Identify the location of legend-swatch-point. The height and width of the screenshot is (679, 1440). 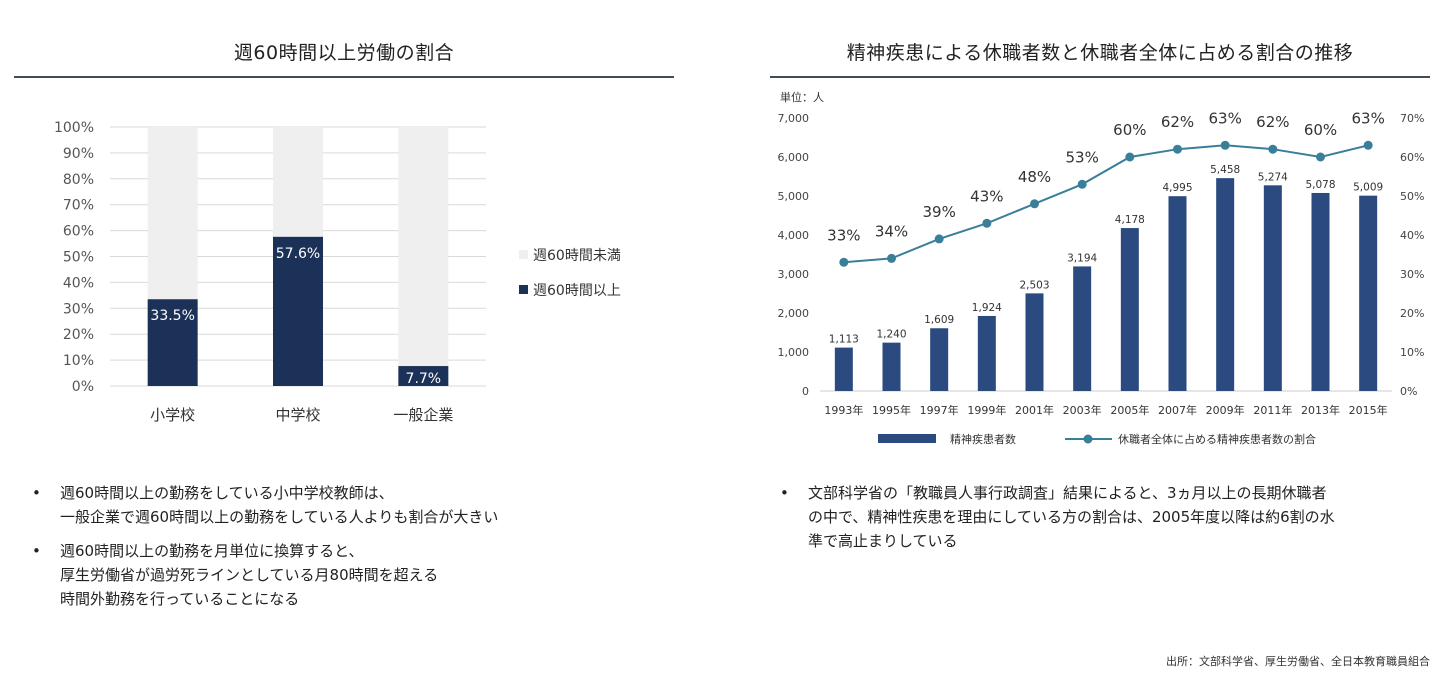
(1088, 439).